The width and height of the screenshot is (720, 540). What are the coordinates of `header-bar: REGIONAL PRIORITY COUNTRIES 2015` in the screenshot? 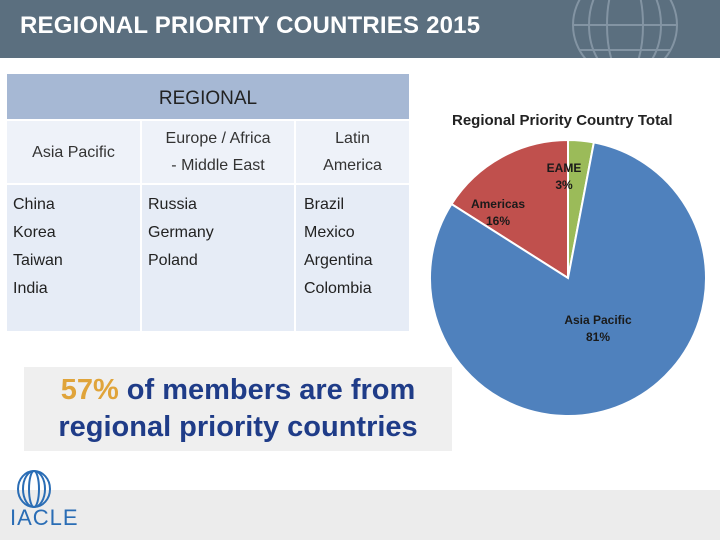 It's located at (360, 29).